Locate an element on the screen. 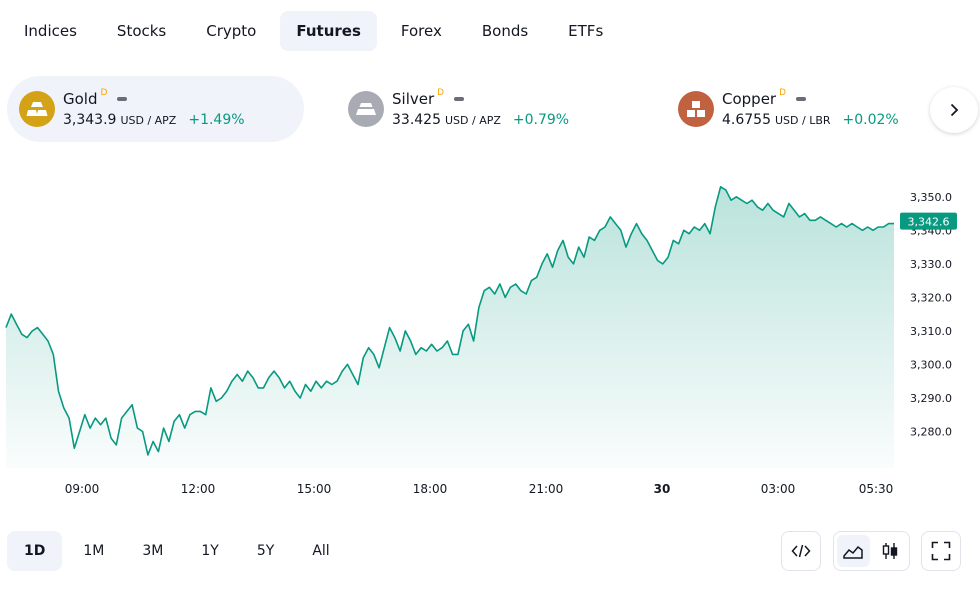  tab-forex: Forex is located at coordinates (421, 31).